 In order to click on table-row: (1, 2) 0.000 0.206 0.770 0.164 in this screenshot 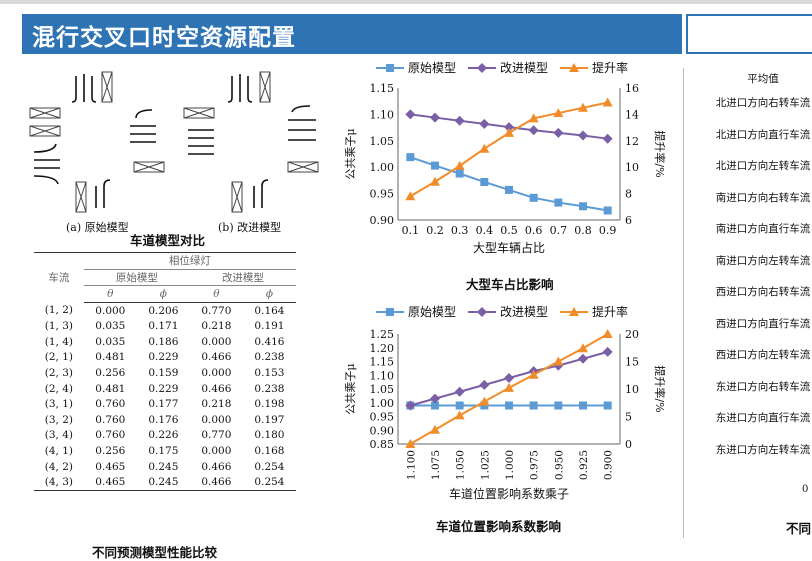, I will do `click(165, 310)`.